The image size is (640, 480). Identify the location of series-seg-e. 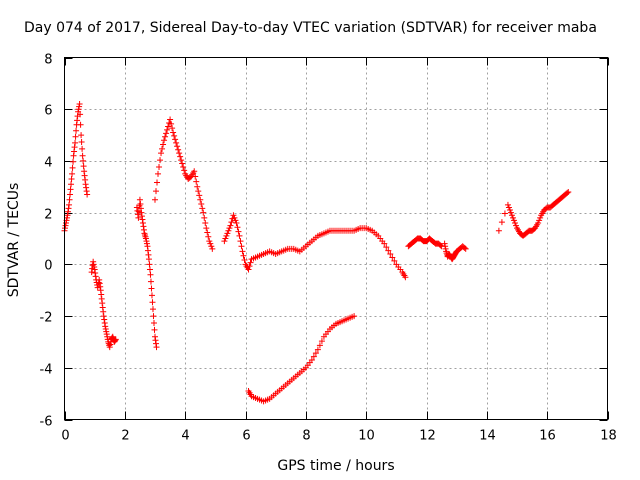
(315, 246).